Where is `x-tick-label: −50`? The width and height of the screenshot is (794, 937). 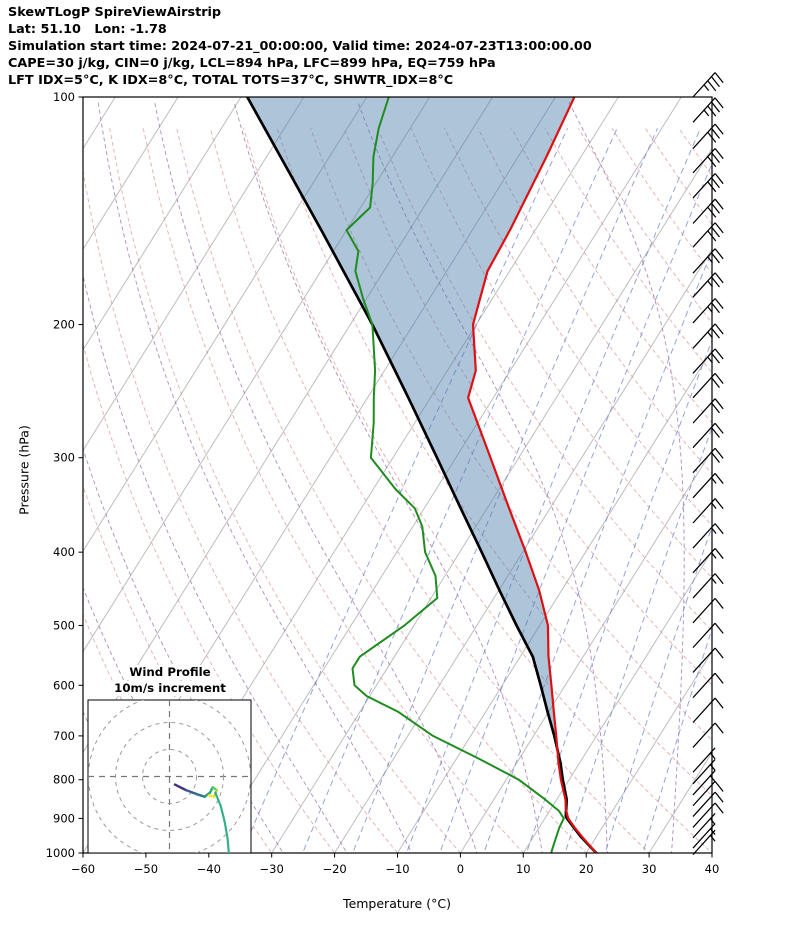 x-tick-label: −50 is located at coordinates (146, 869).